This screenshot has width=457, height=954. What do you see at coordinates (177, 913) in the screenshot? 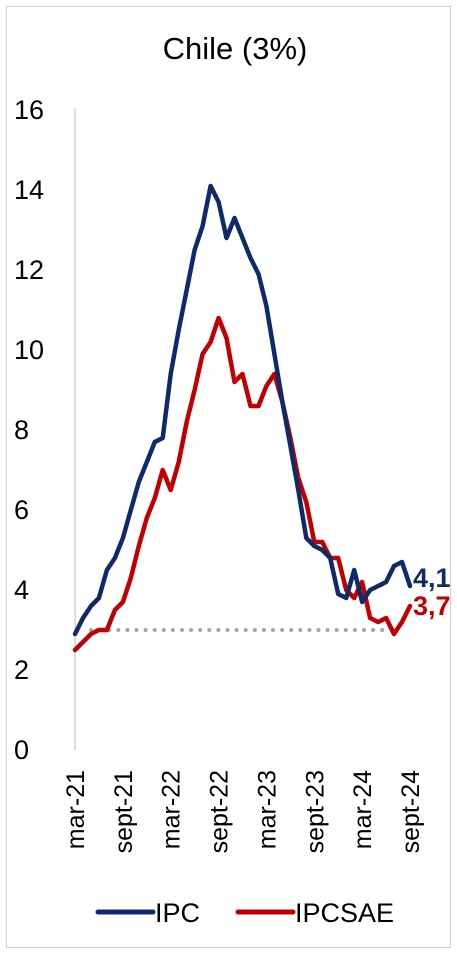
I see `legend-label-ipc: IPC` at bounding box center [177, 913].